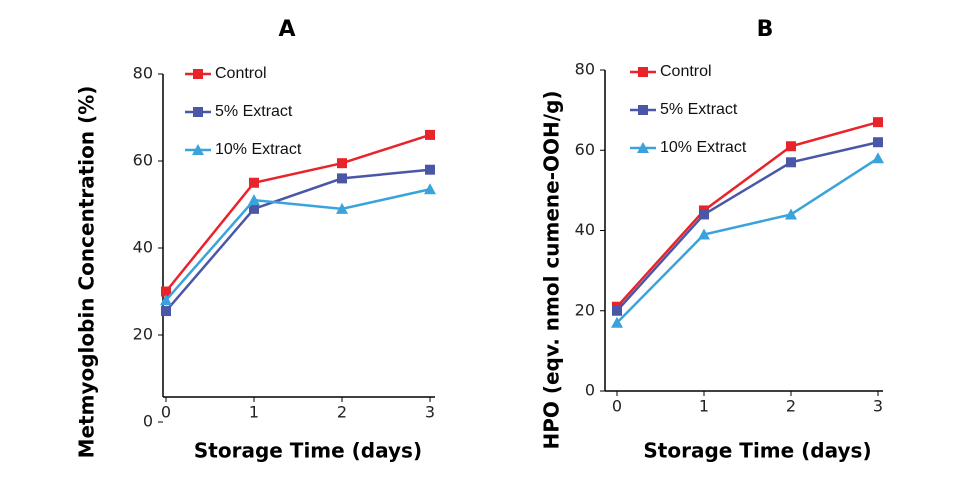 This screenshot has width=960, height=503. I want to click on chart-title: B, so click(765, 29).